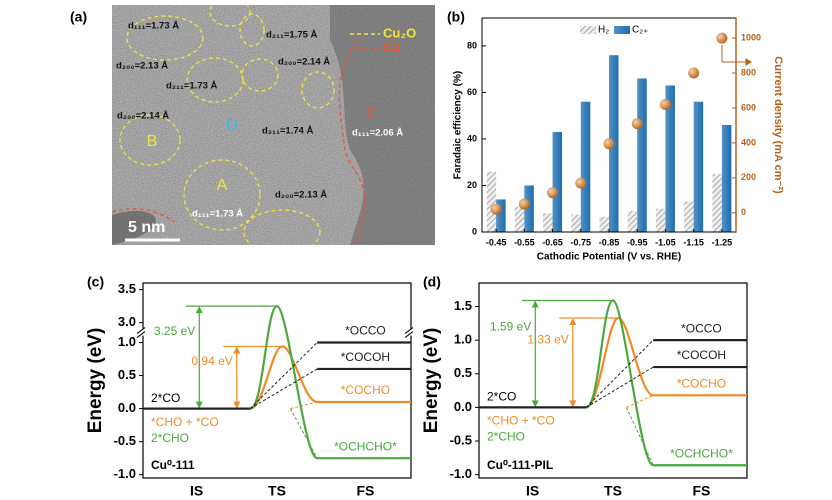 The image size is (832, 500). What do you see at coordinates (743, 212) in the screenshot?
I see `y2-tick-label: 0` at bounding box center [743, 212].